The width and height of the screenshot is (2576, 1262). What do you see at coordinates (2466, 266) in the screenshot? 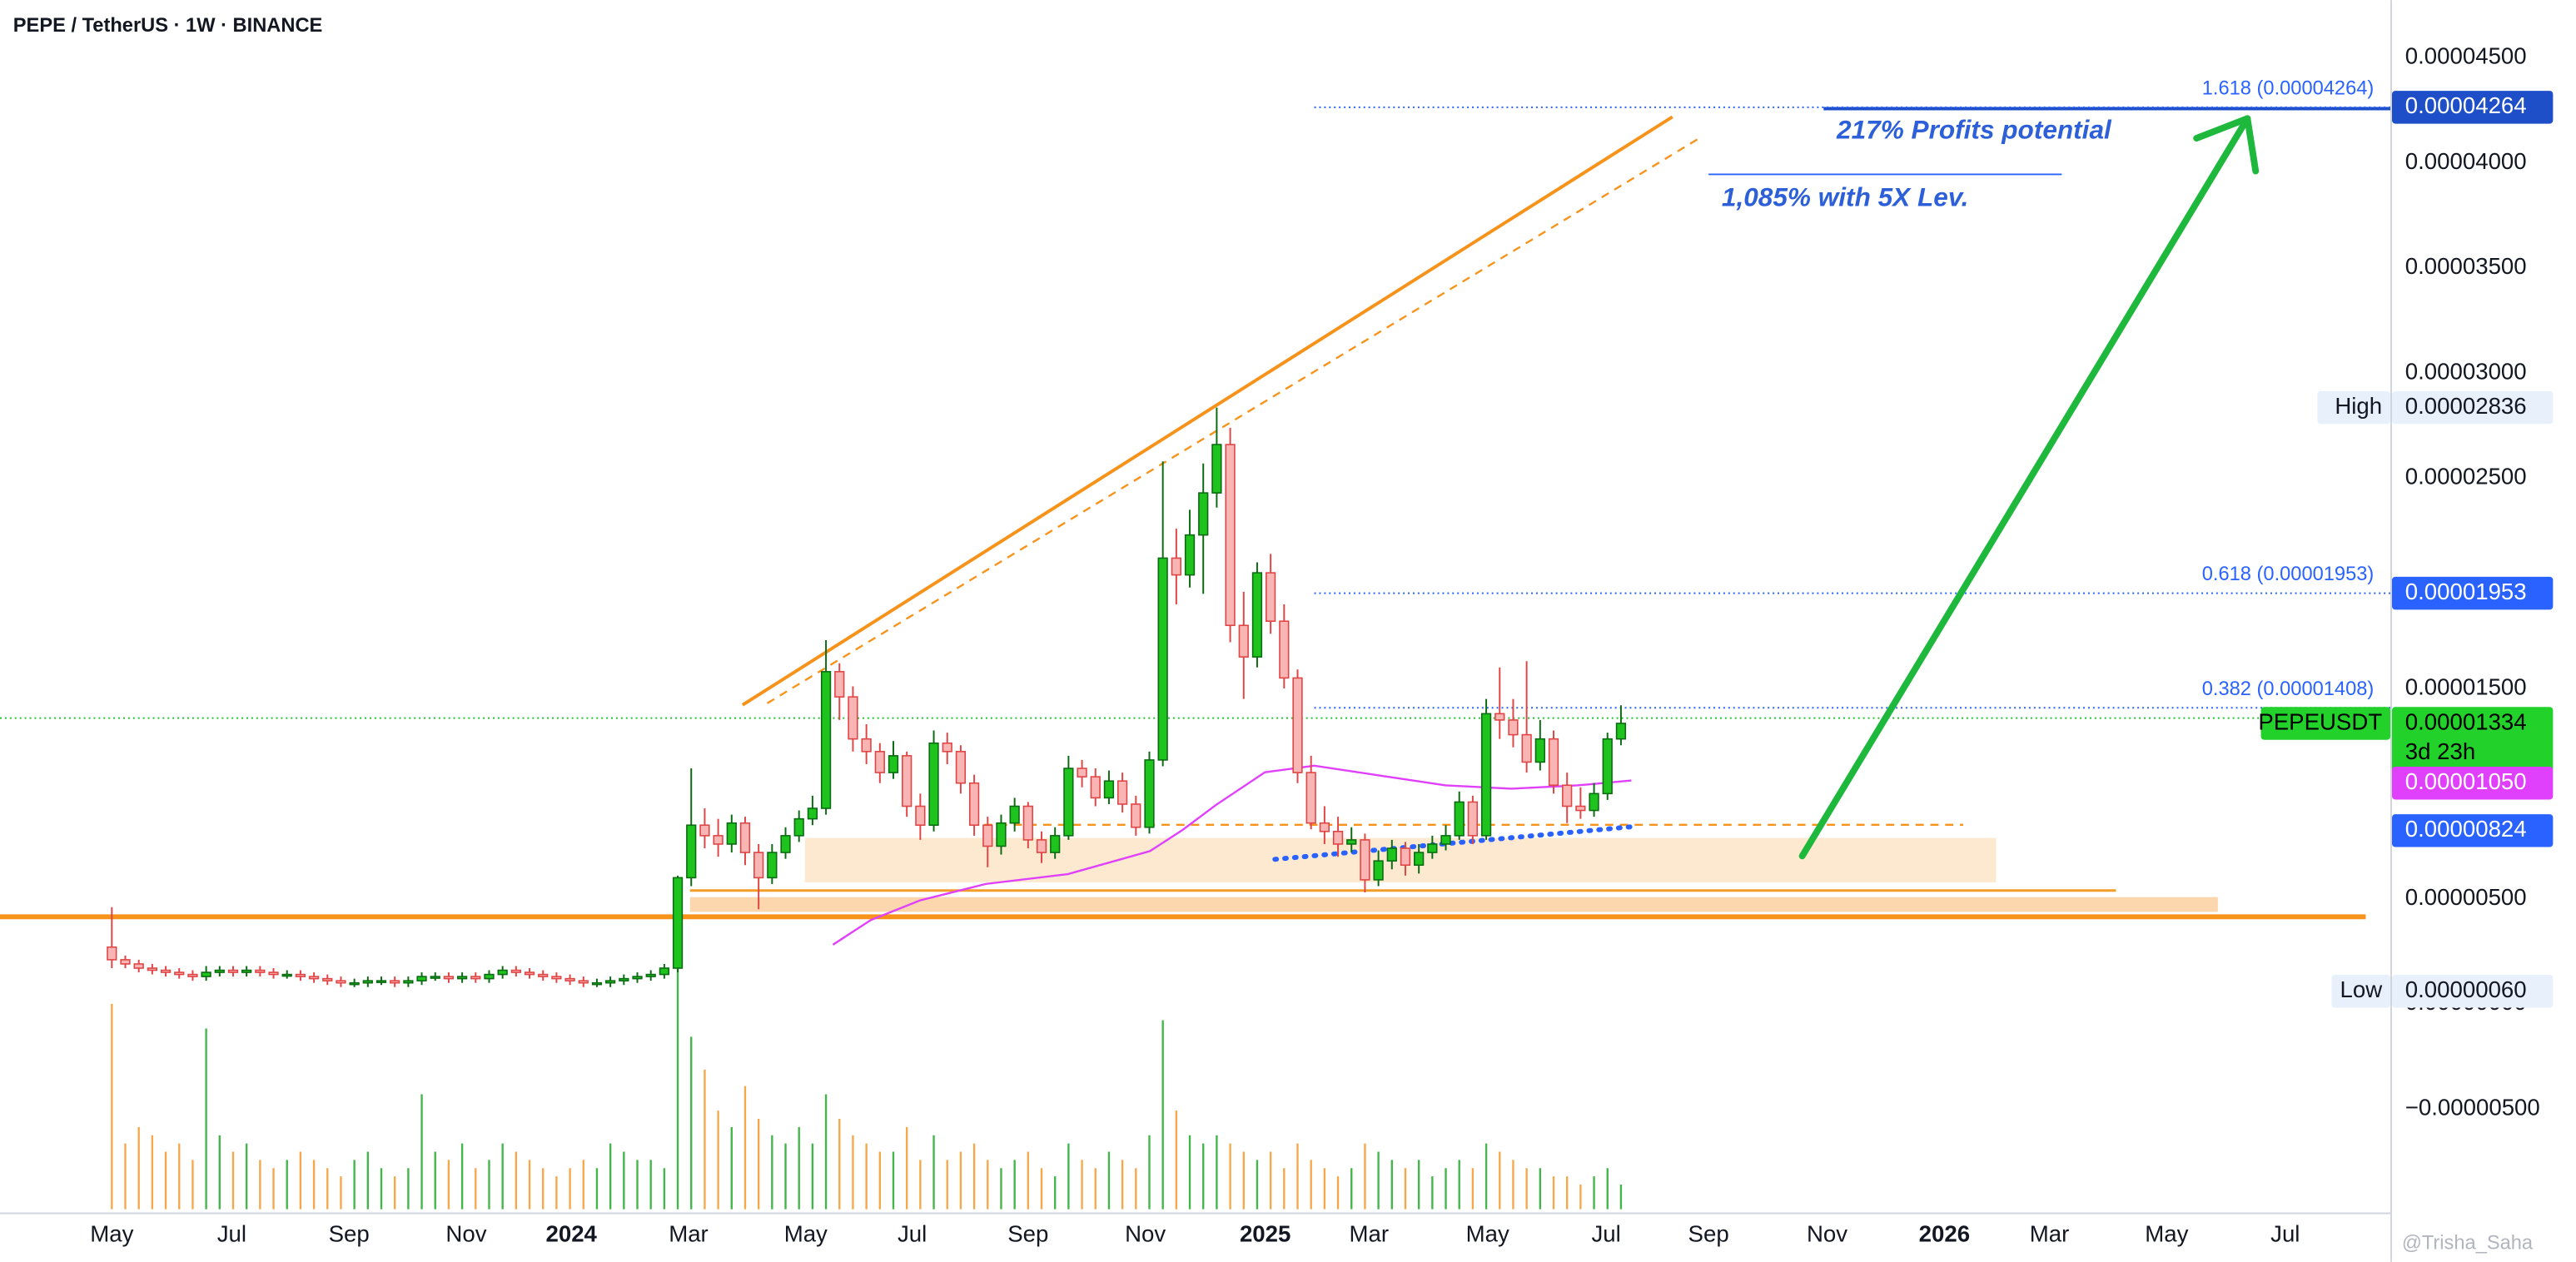
I see `y-tick-label: 0.00003500` at bounding box center [2466, 266].